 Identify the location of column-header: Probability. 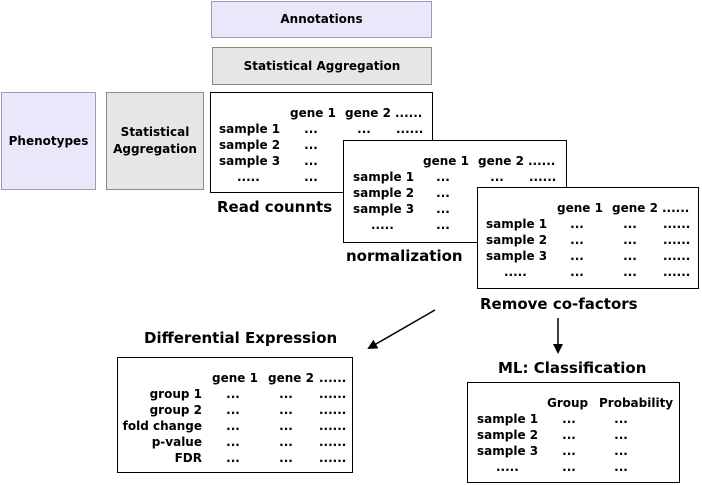
(636, 403).